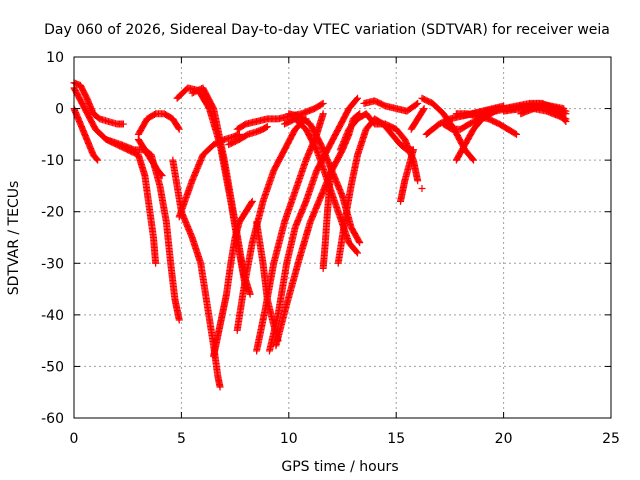 Image resolution: width=640 pixels, height=480 pixels. Describe the element at coordinates (74, 439) in the screenshot. I see `x-tick-label: 0` at that location.